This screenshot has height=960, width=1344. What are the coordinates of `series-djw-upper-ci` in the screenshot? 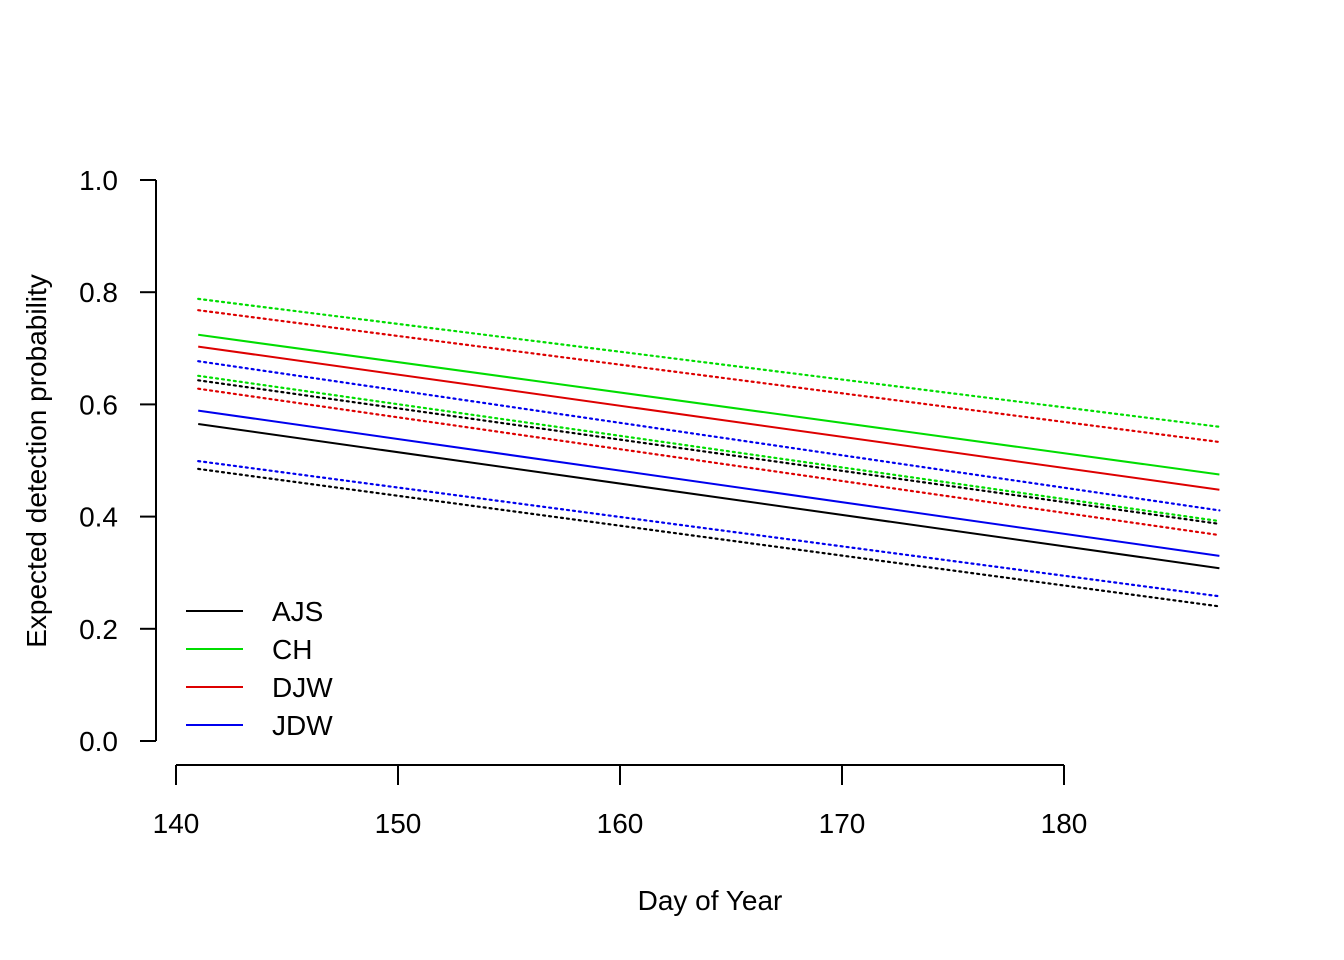 It's located at (709, 376).